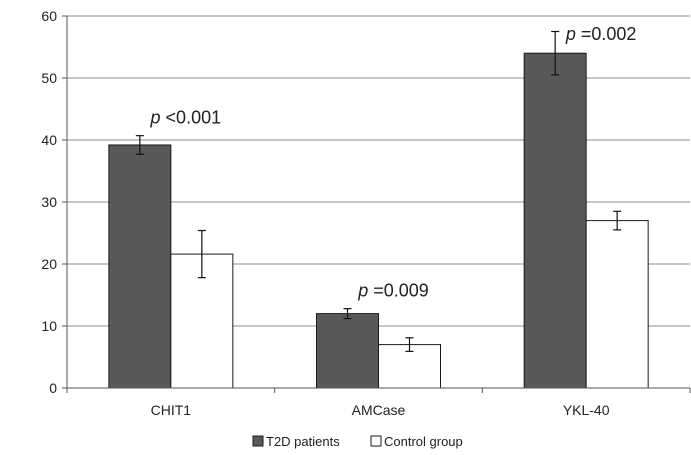 The image size is (691, 455). I want to click on y-tick-label: 20, so click(49, 264).